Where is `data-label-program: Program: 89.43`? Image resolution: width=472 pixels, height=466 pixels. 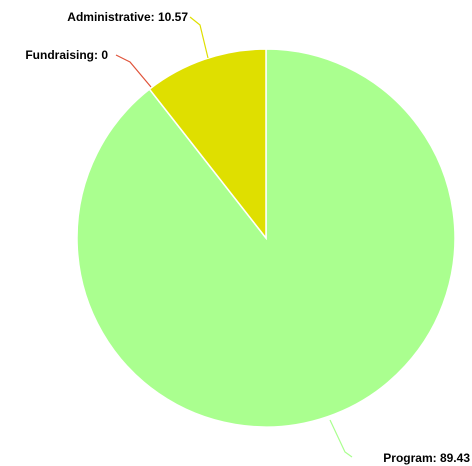
data-label-program: Program: 89.43 is located at coordinates (426, 458).